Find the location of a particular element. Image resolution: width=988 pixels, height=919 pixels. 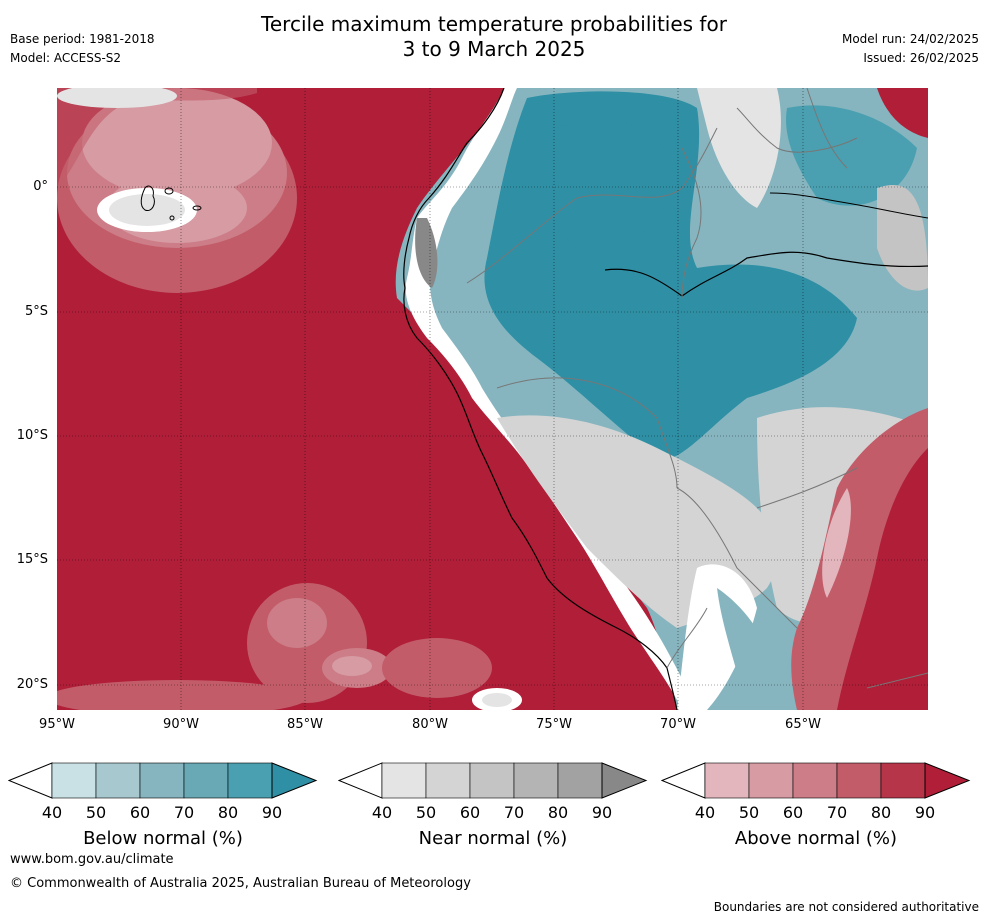

altiplano-white is located at coordinates (717, 637).